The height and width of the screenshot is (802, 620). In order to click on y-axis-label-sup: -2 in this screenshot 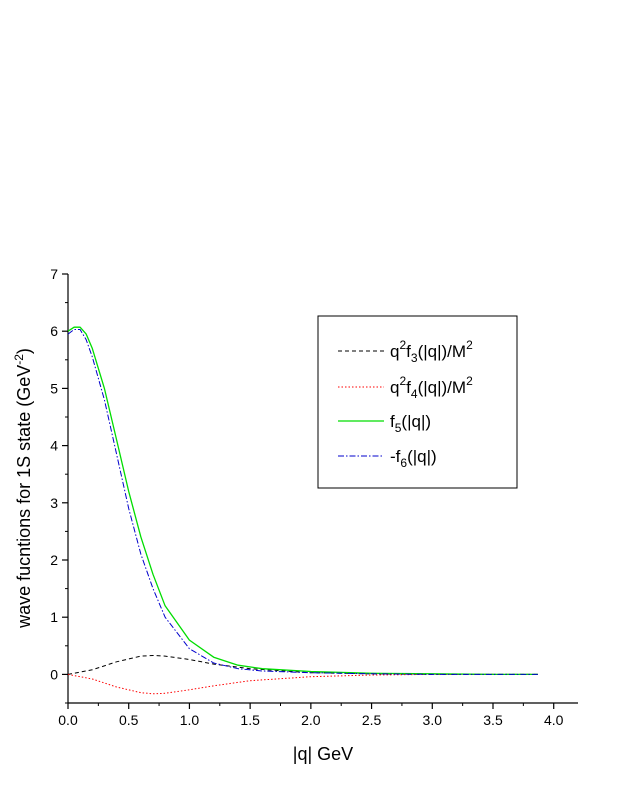, I will do `click(19, 359)`.